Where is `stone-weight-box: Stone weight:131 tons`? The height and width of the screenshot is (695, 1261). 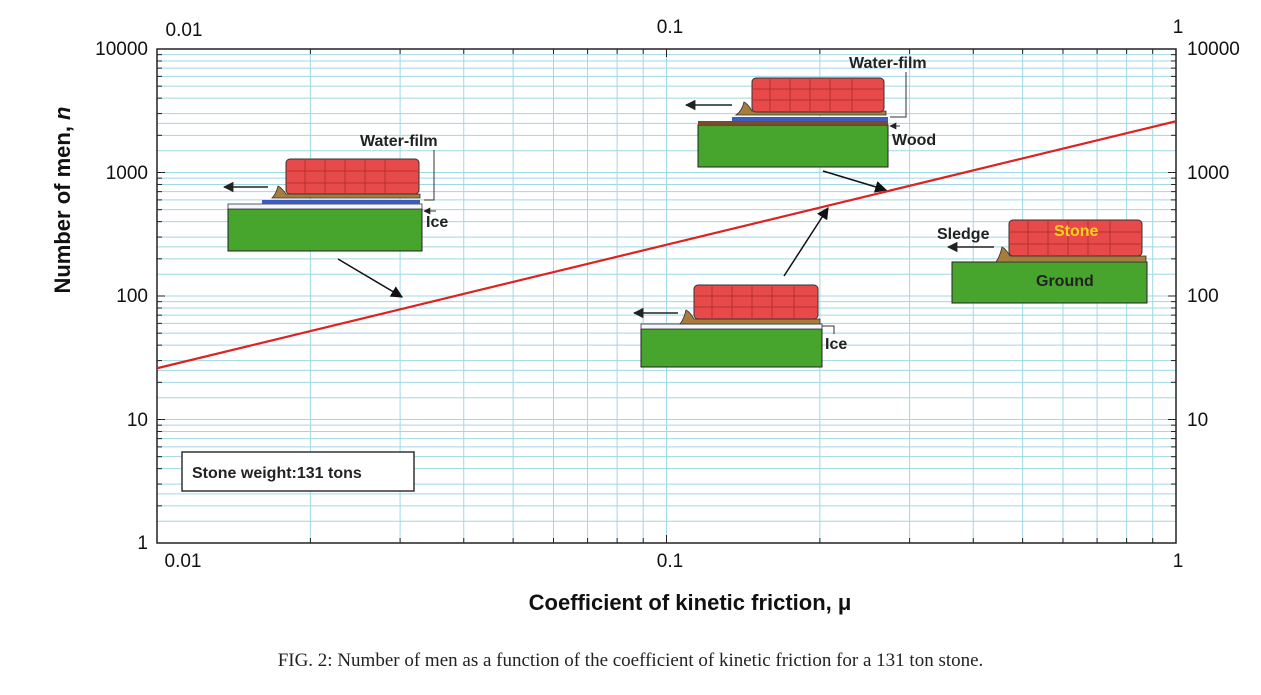 stone-weight-box: Stone weight:131 tons is located at coordinates (298, 471).